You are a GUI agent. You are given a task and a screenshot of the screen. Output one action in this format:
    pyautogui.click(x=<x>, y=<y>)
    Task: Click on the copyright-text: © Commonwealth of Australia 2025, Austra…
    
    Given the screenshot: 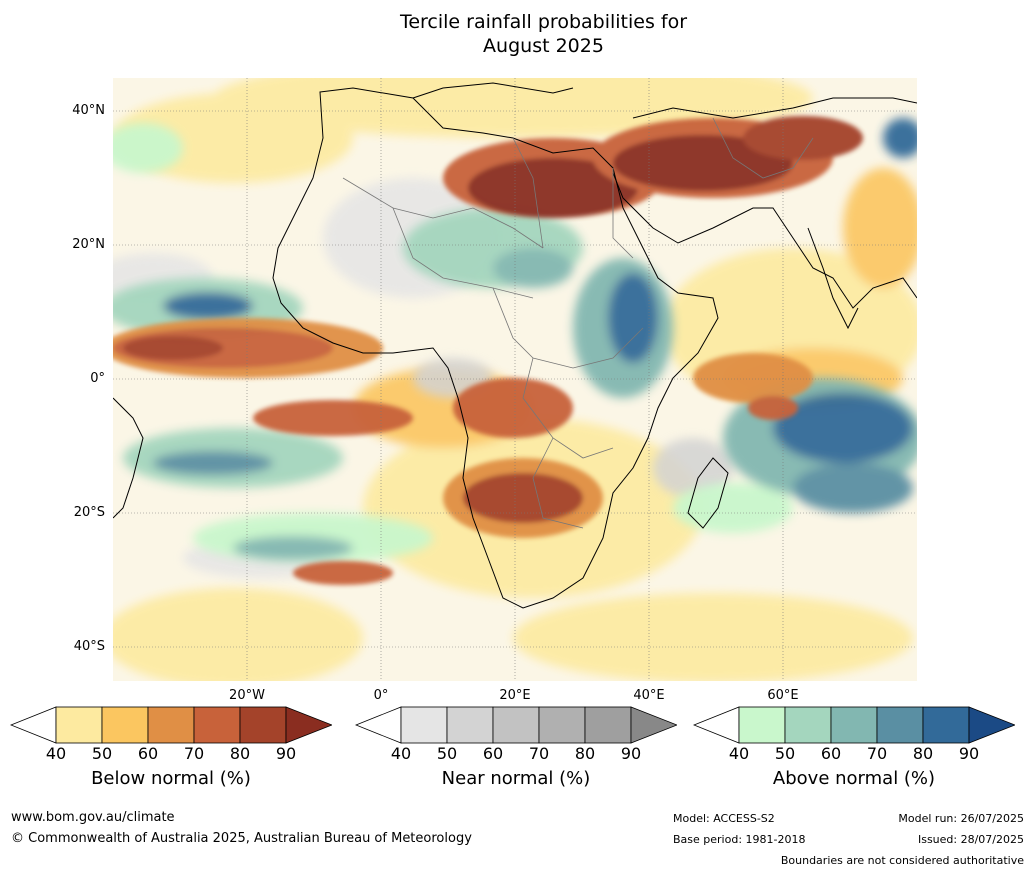 What is the action you would take?
    pyautogui.click(x=241, y=838)
    